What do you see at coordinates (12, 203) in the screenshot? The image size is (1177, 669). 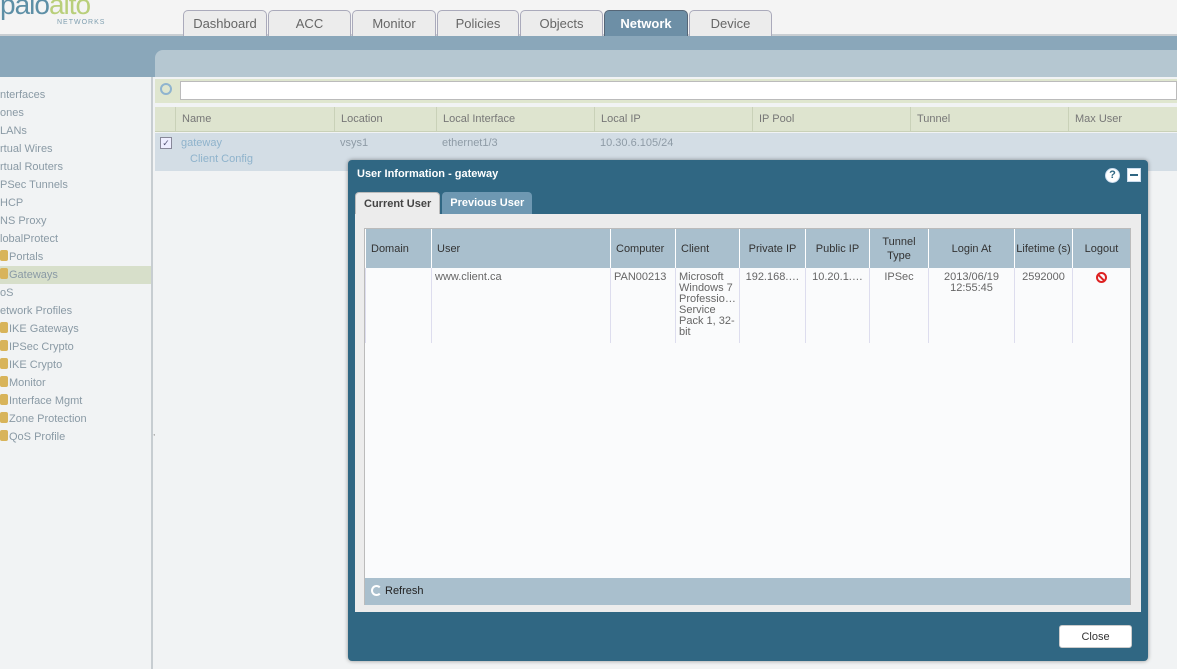 I see `sidebar-item-label: HCP` at bounding box center [12, 203].